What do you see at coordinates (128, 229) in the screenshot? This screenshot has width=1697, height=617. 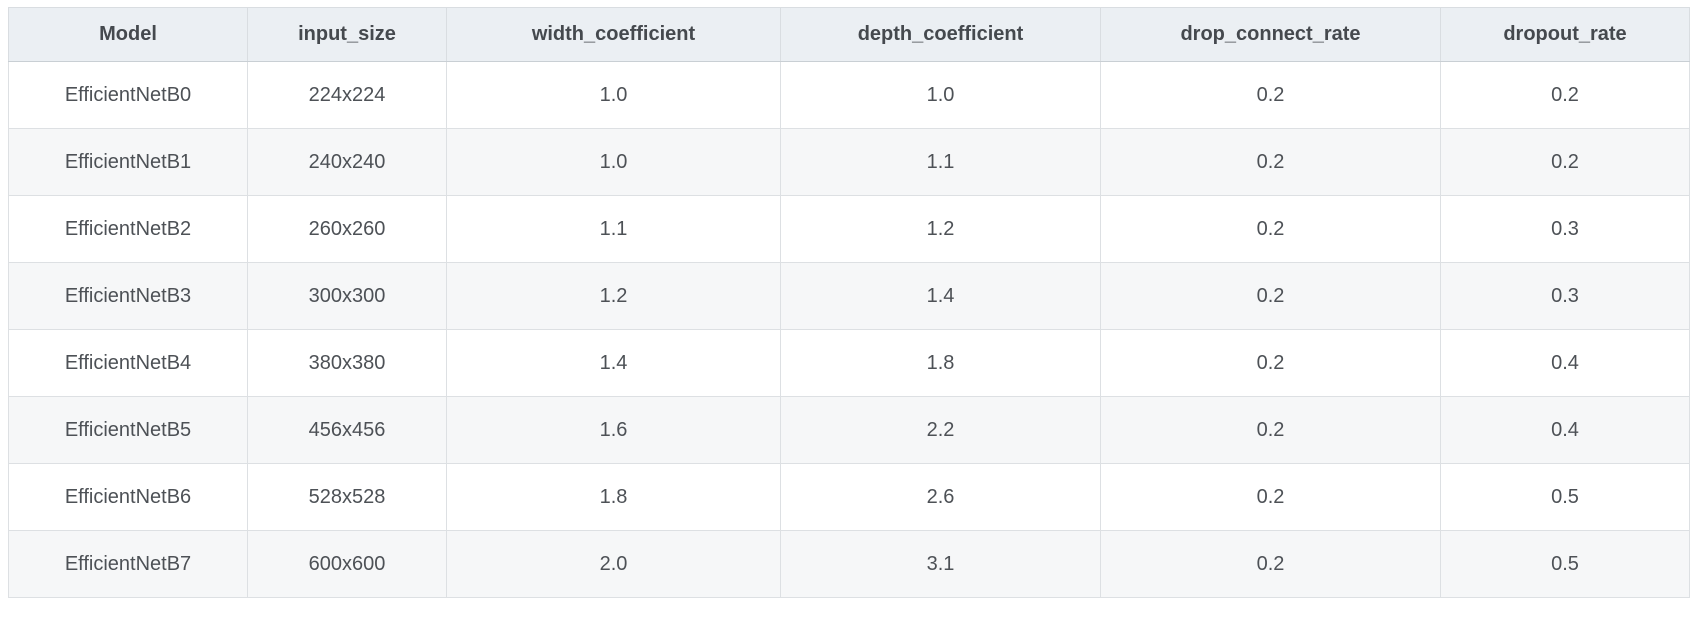 I see `cell-model: EfficientNetB2` at bounding box center [128, 229].